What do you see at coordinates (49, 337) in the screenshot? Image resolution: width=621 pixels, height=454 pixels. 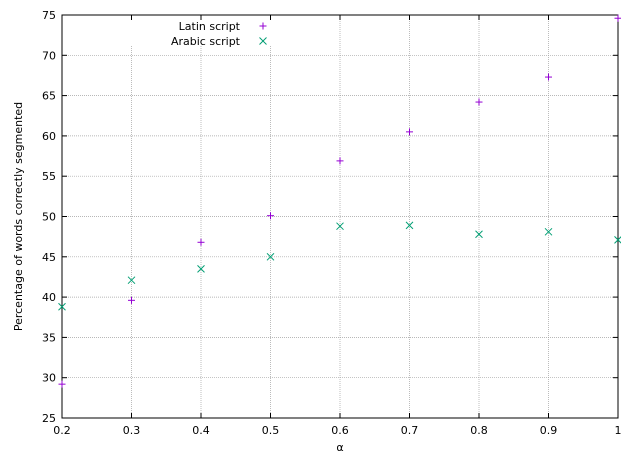 I see `y-tick-label: 35` at bounding box center [49, 337].